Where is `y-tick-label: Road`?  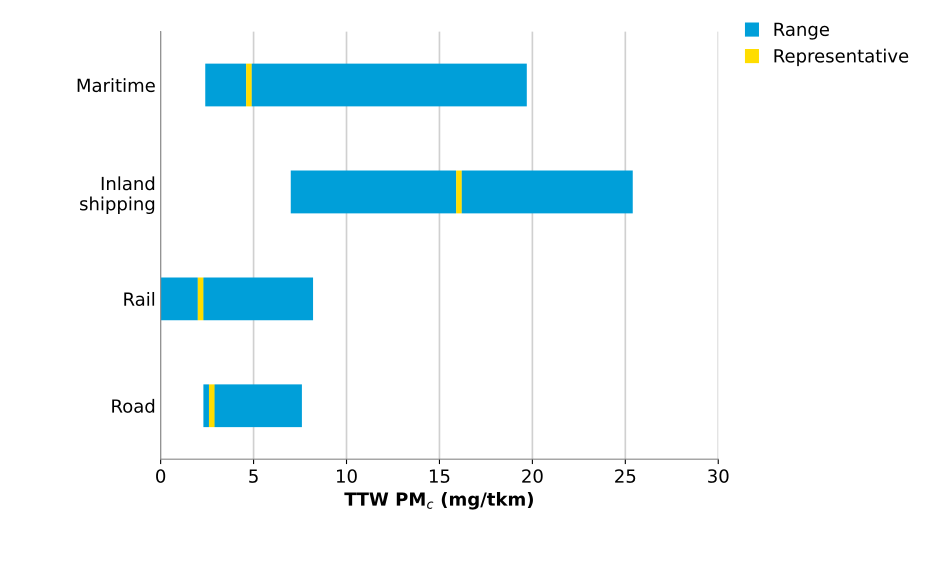
y-tick-label: Road is located at coordinates (133, 405).